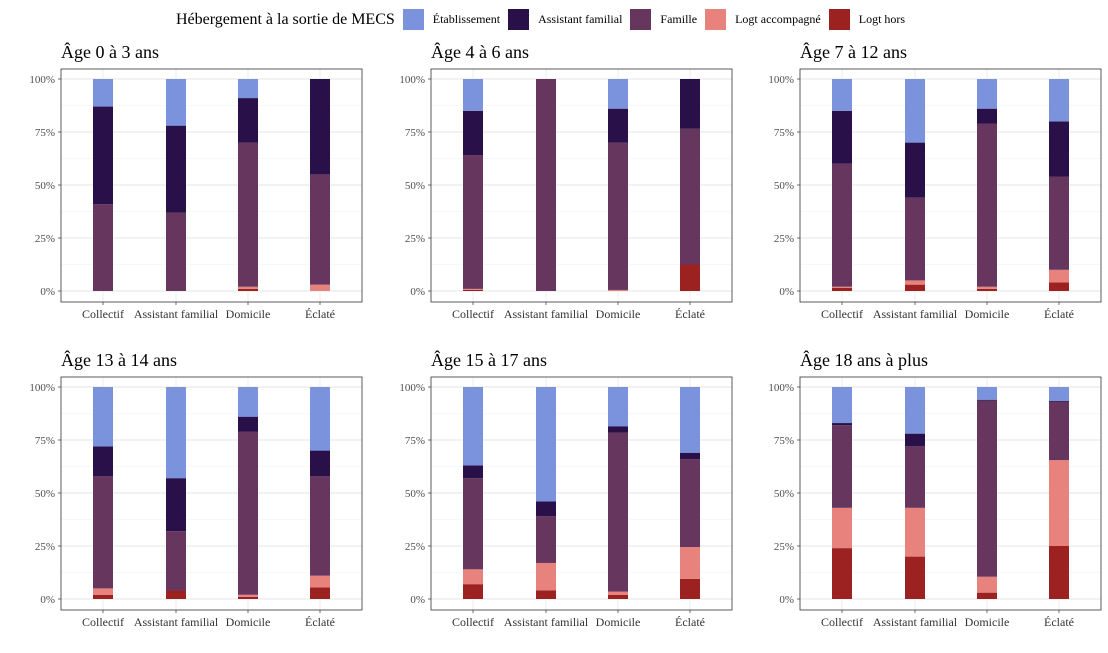  Describe the element at coordinates (489, 359) in the screenshot. I see `panel-title: Âge 15 à 17 ans` at that location.